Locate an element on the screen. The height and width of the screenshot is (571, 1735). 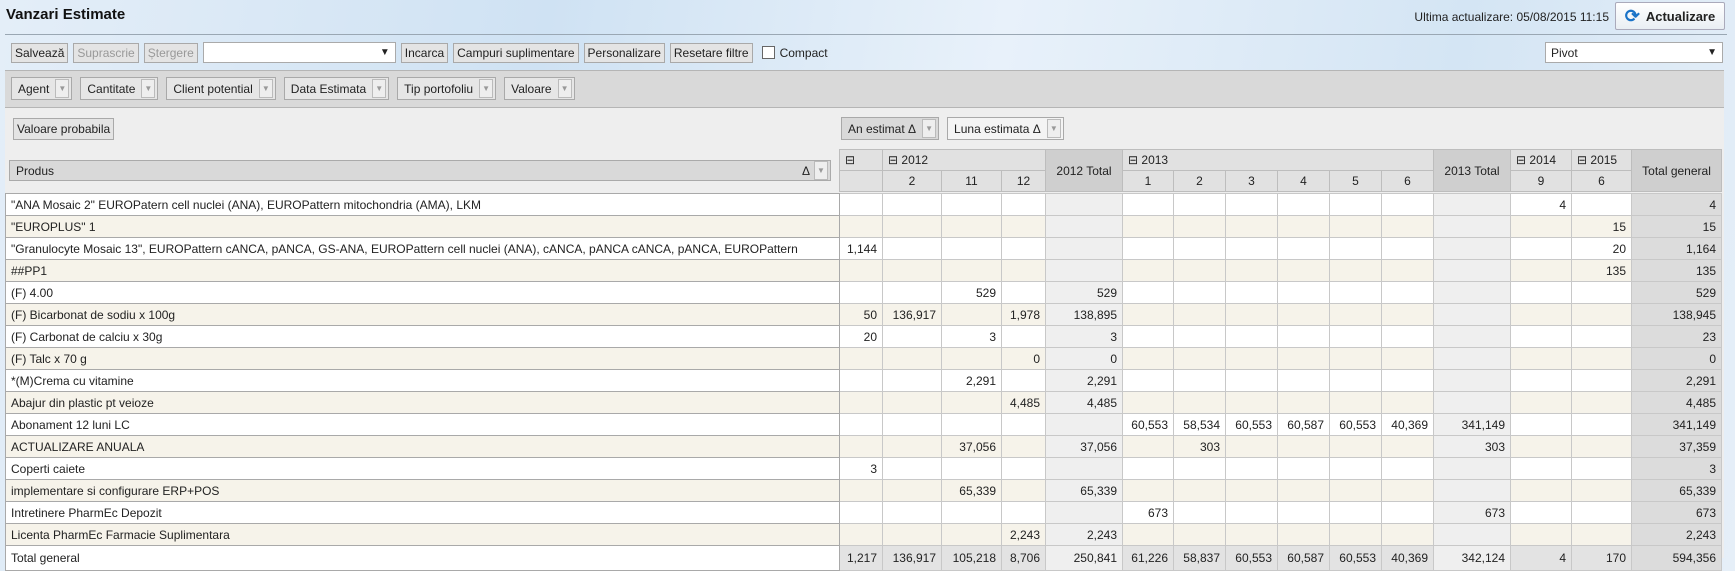
value-cell: 50 is located at coordinates (861, 314).